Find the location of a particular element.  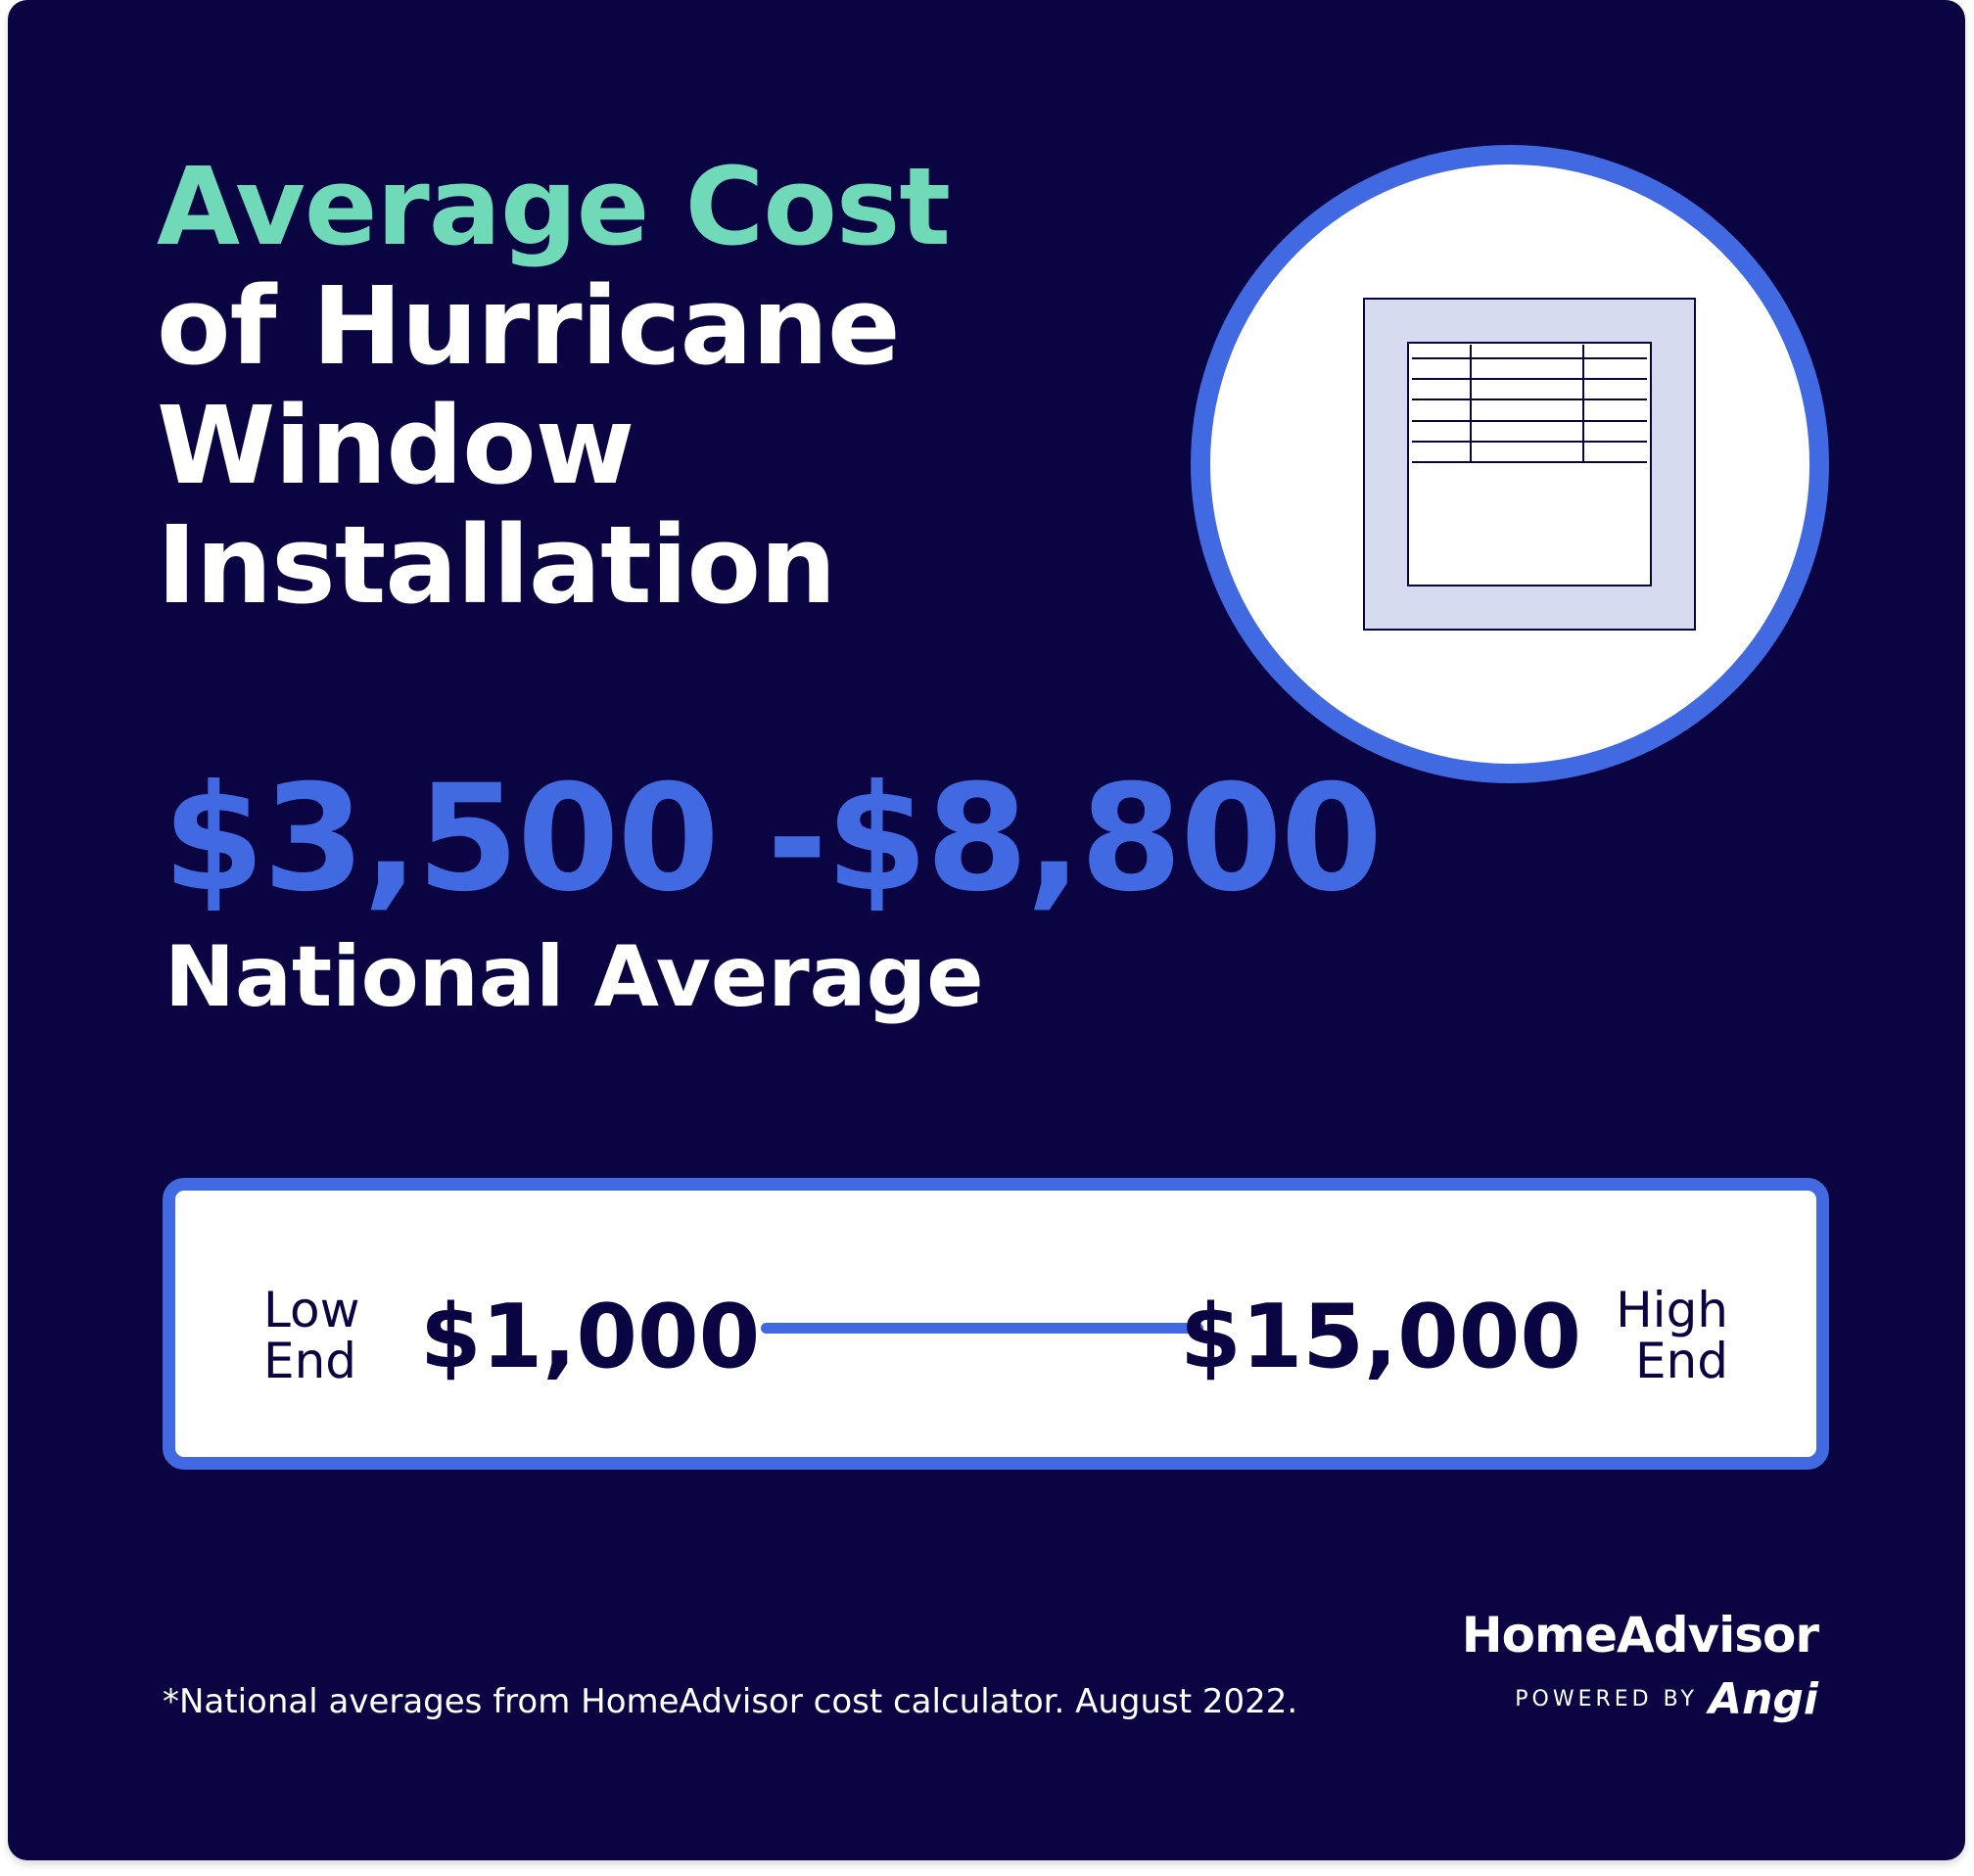

low-end-label-line-1: Low is located at coordinates (311, 1310).